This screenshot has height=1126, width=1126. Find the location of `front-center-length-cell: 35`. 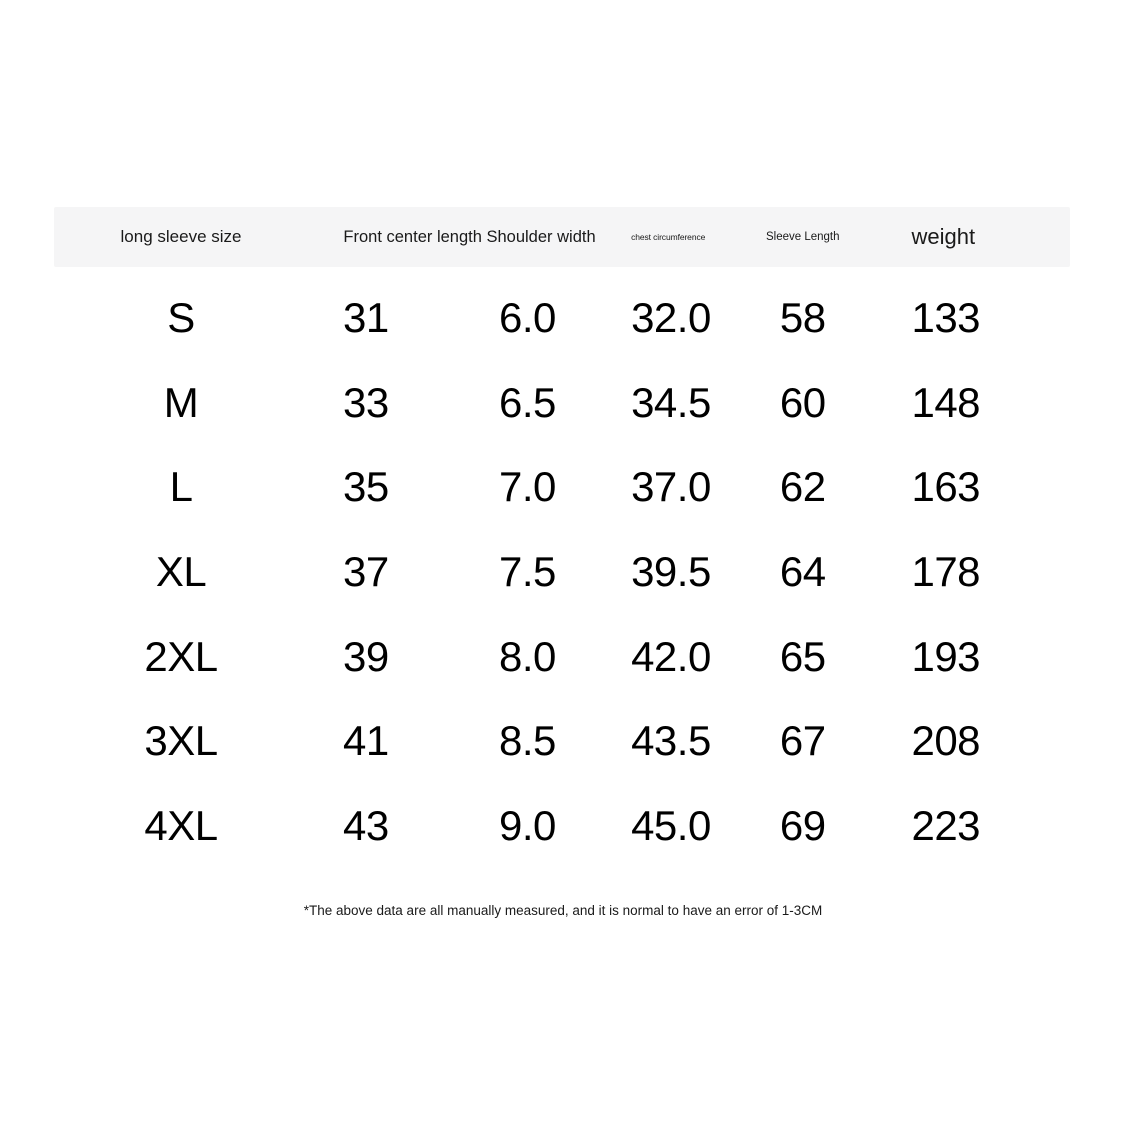

front-center-length-cell: 35 is located at coordinates (366, 487).